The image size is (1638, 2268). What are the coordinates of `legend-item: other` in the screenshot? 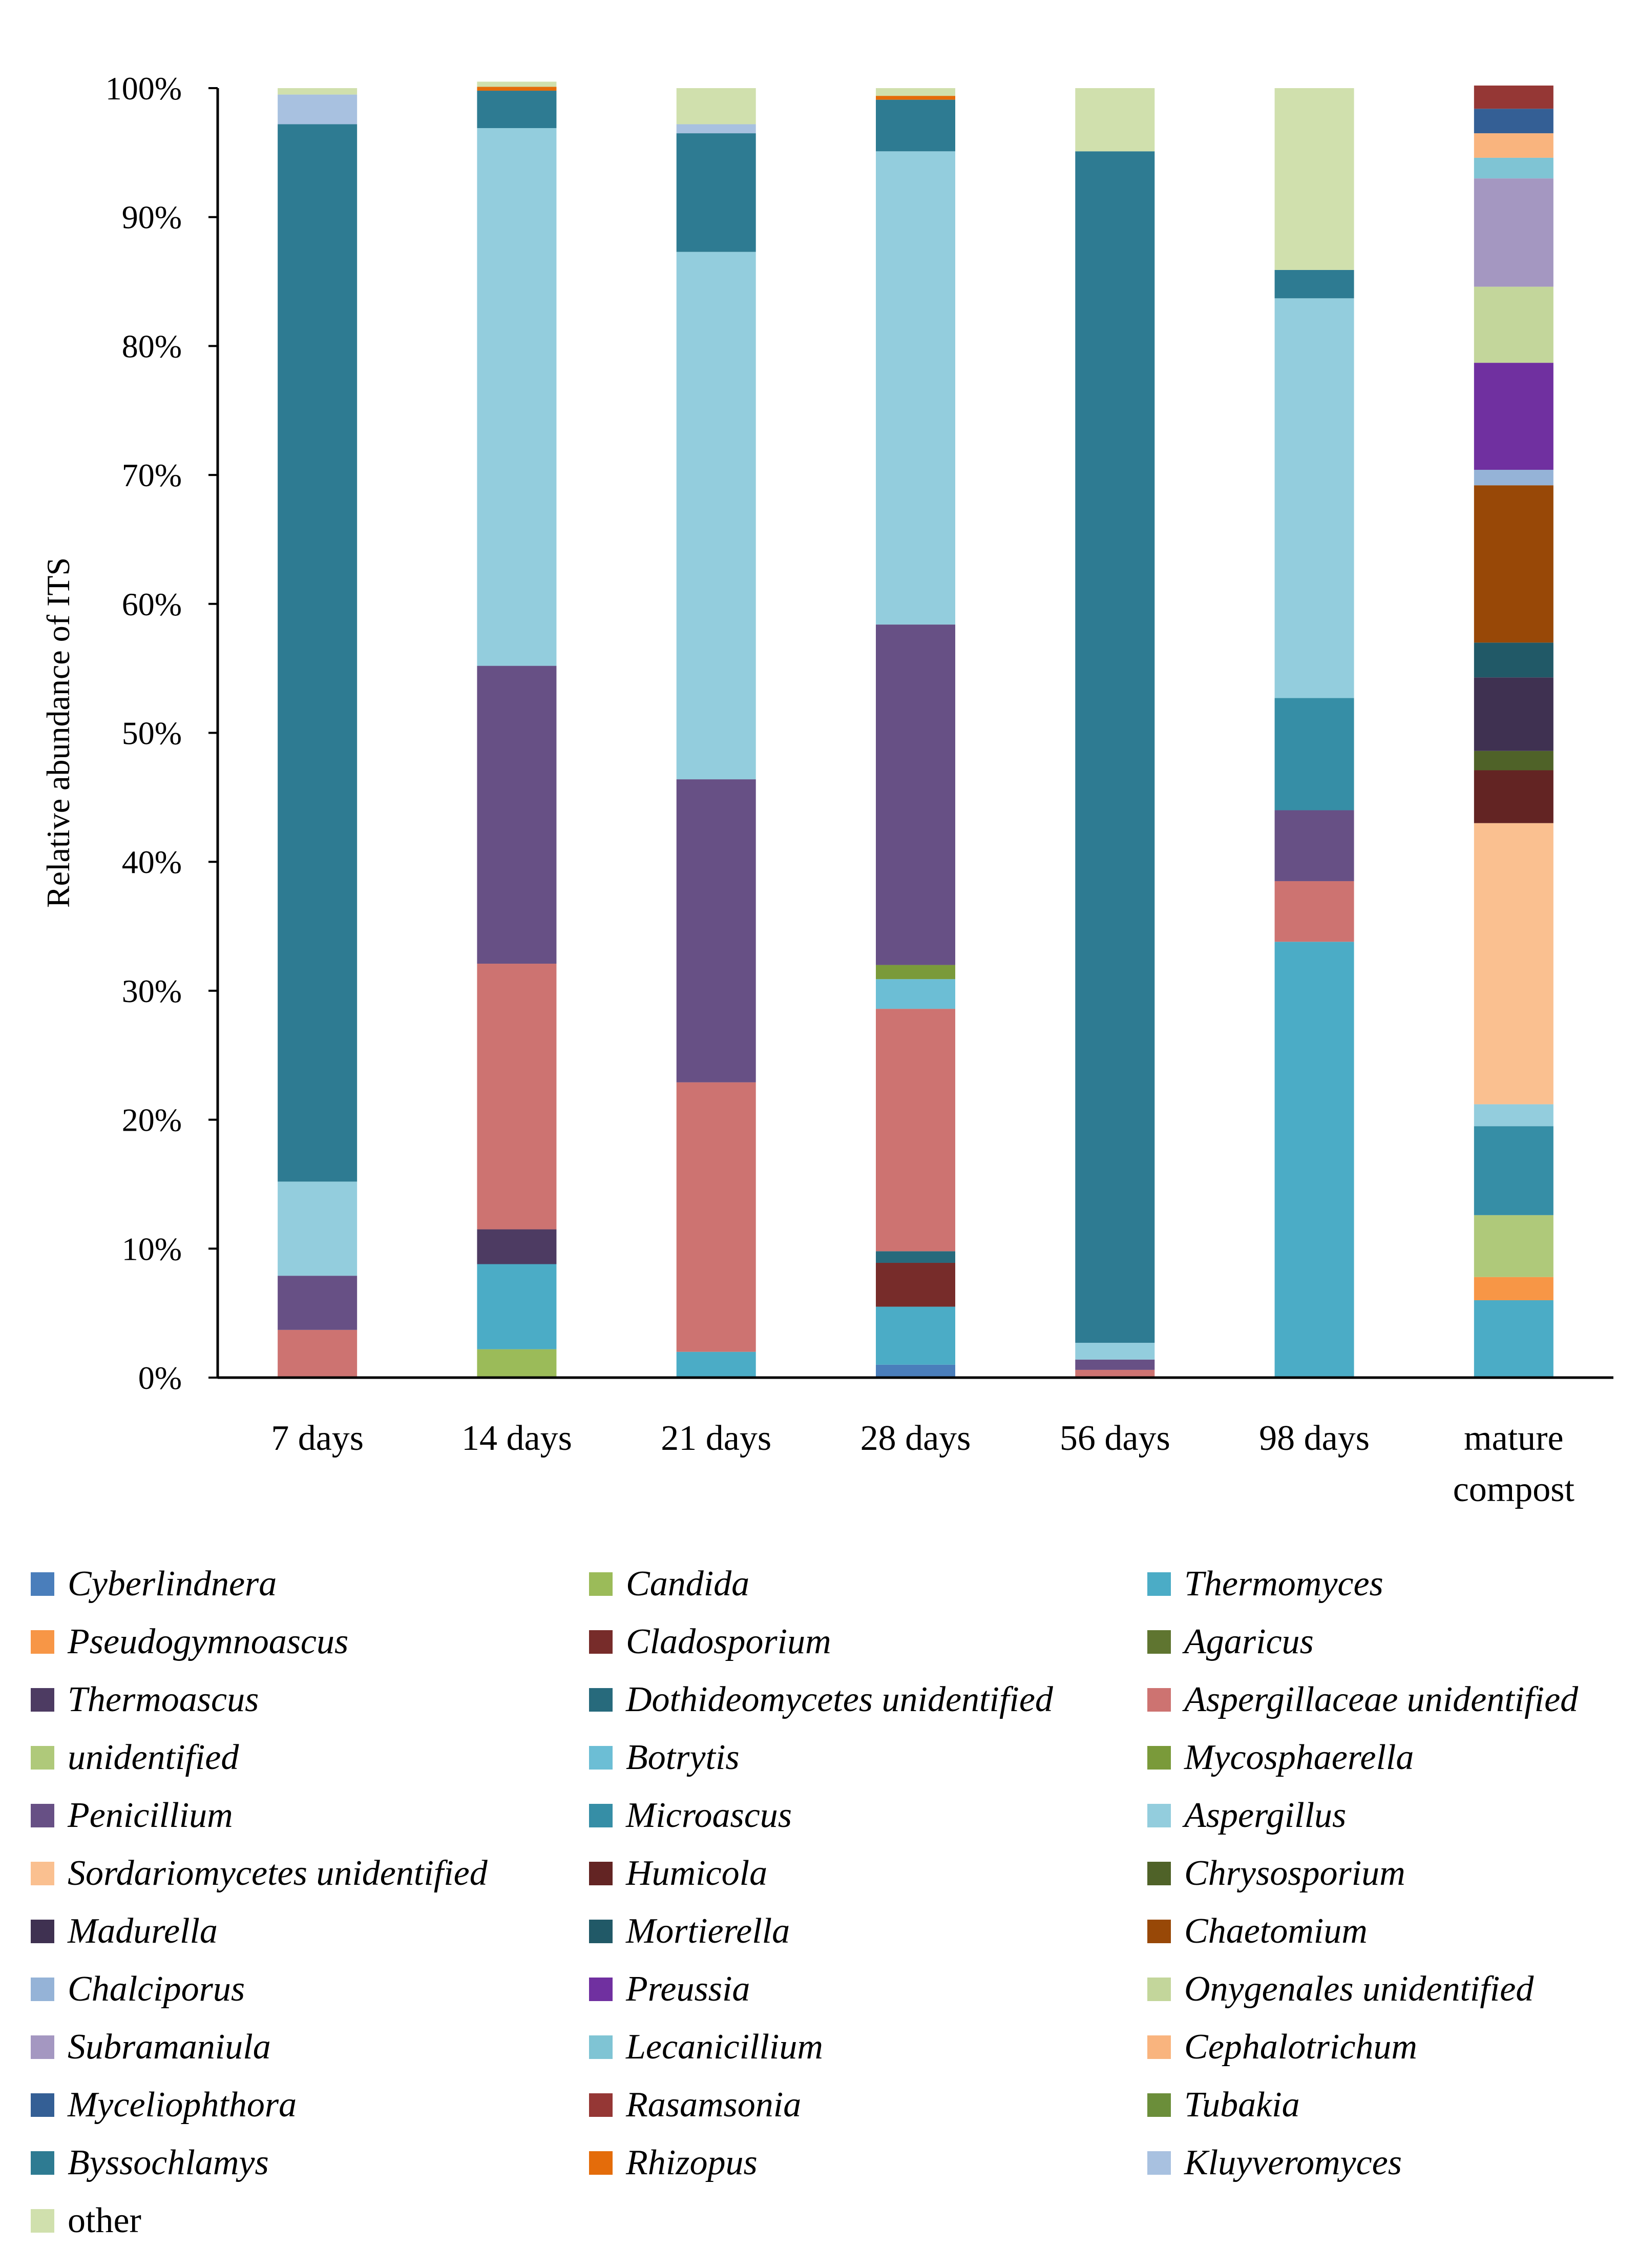 It's located at (310, 2221).